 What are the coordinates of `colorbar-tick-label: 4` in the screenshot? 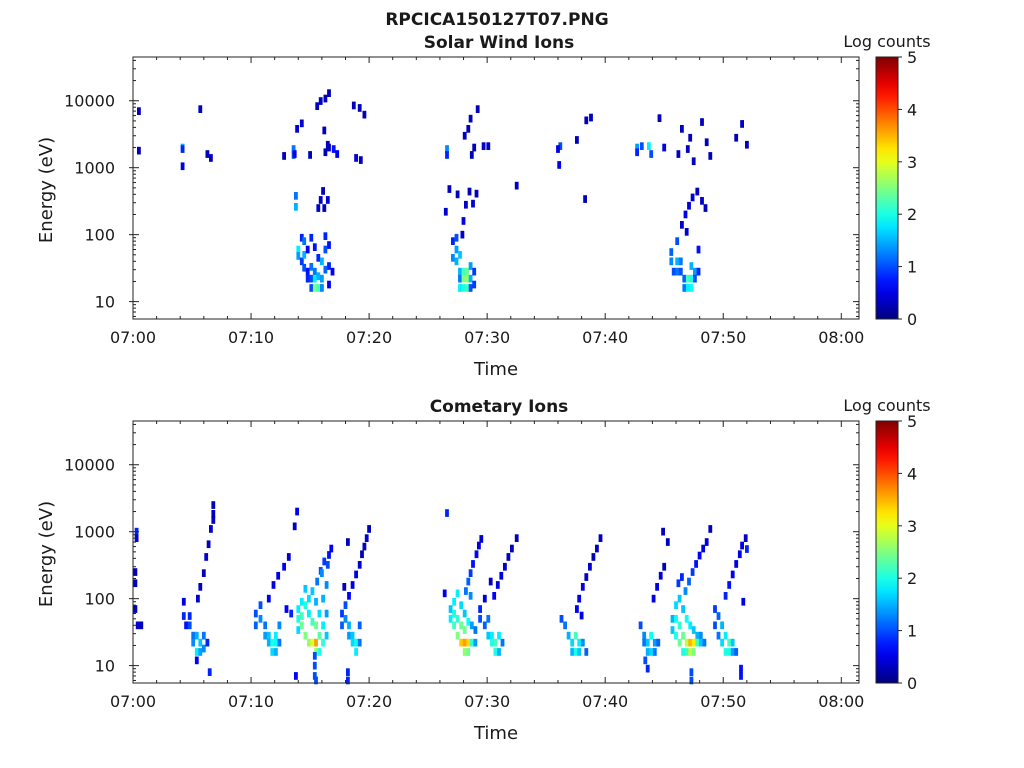 It's located at (912, 473).